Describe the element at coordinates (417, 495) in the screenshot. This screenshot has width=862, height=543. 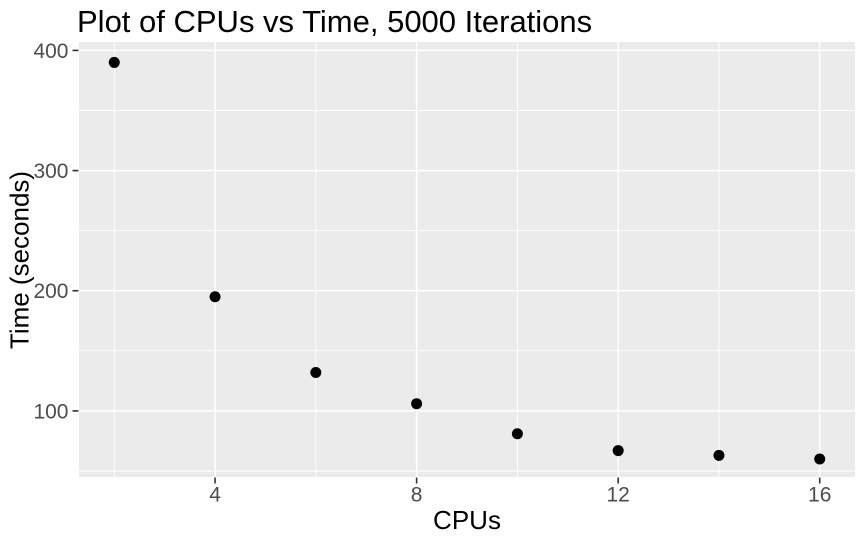
I see `x-tick-label: 8` at that location.